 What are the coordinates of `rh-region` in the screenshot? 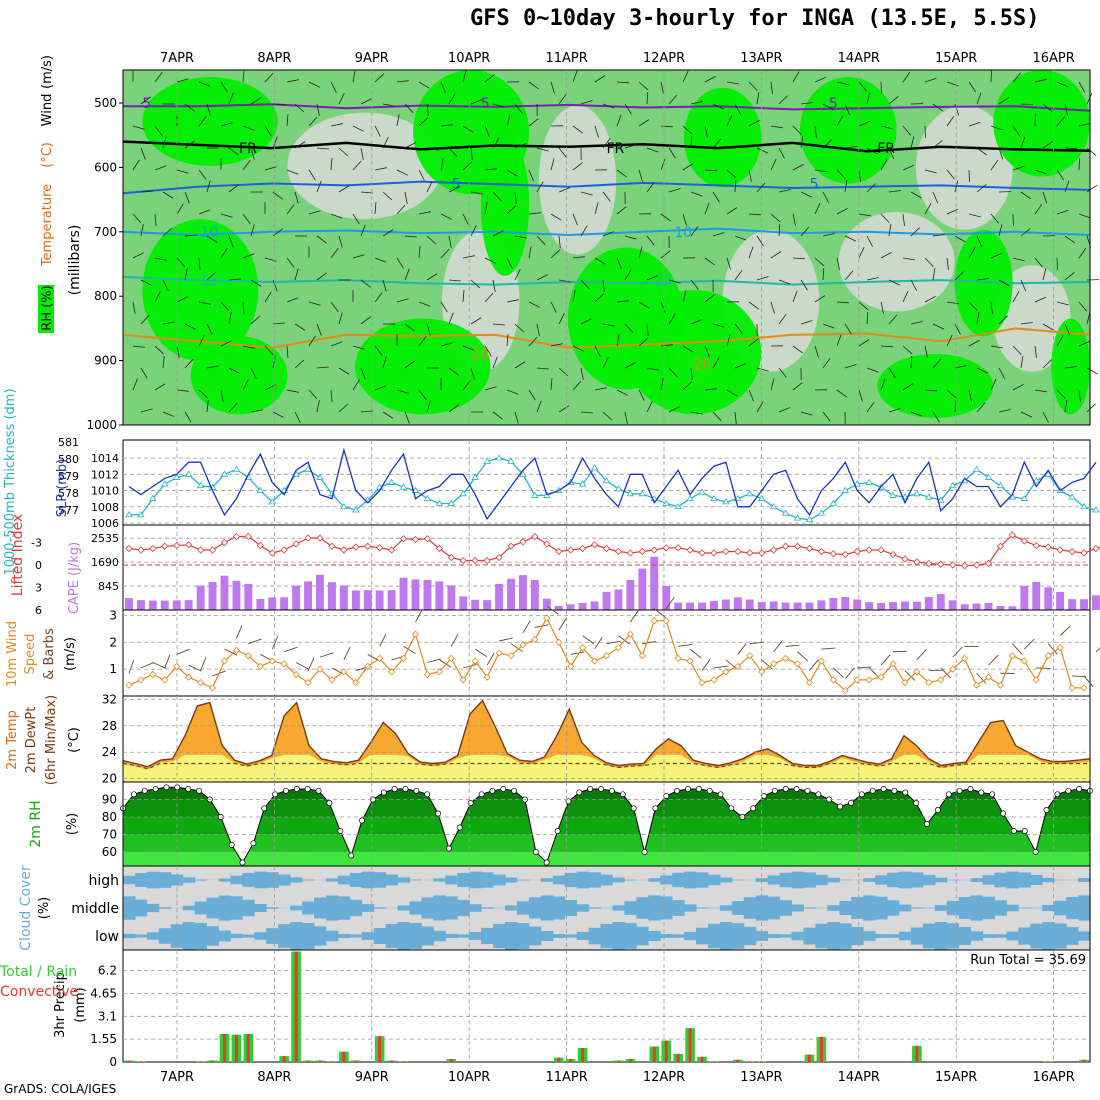 It's located at (239, 375).